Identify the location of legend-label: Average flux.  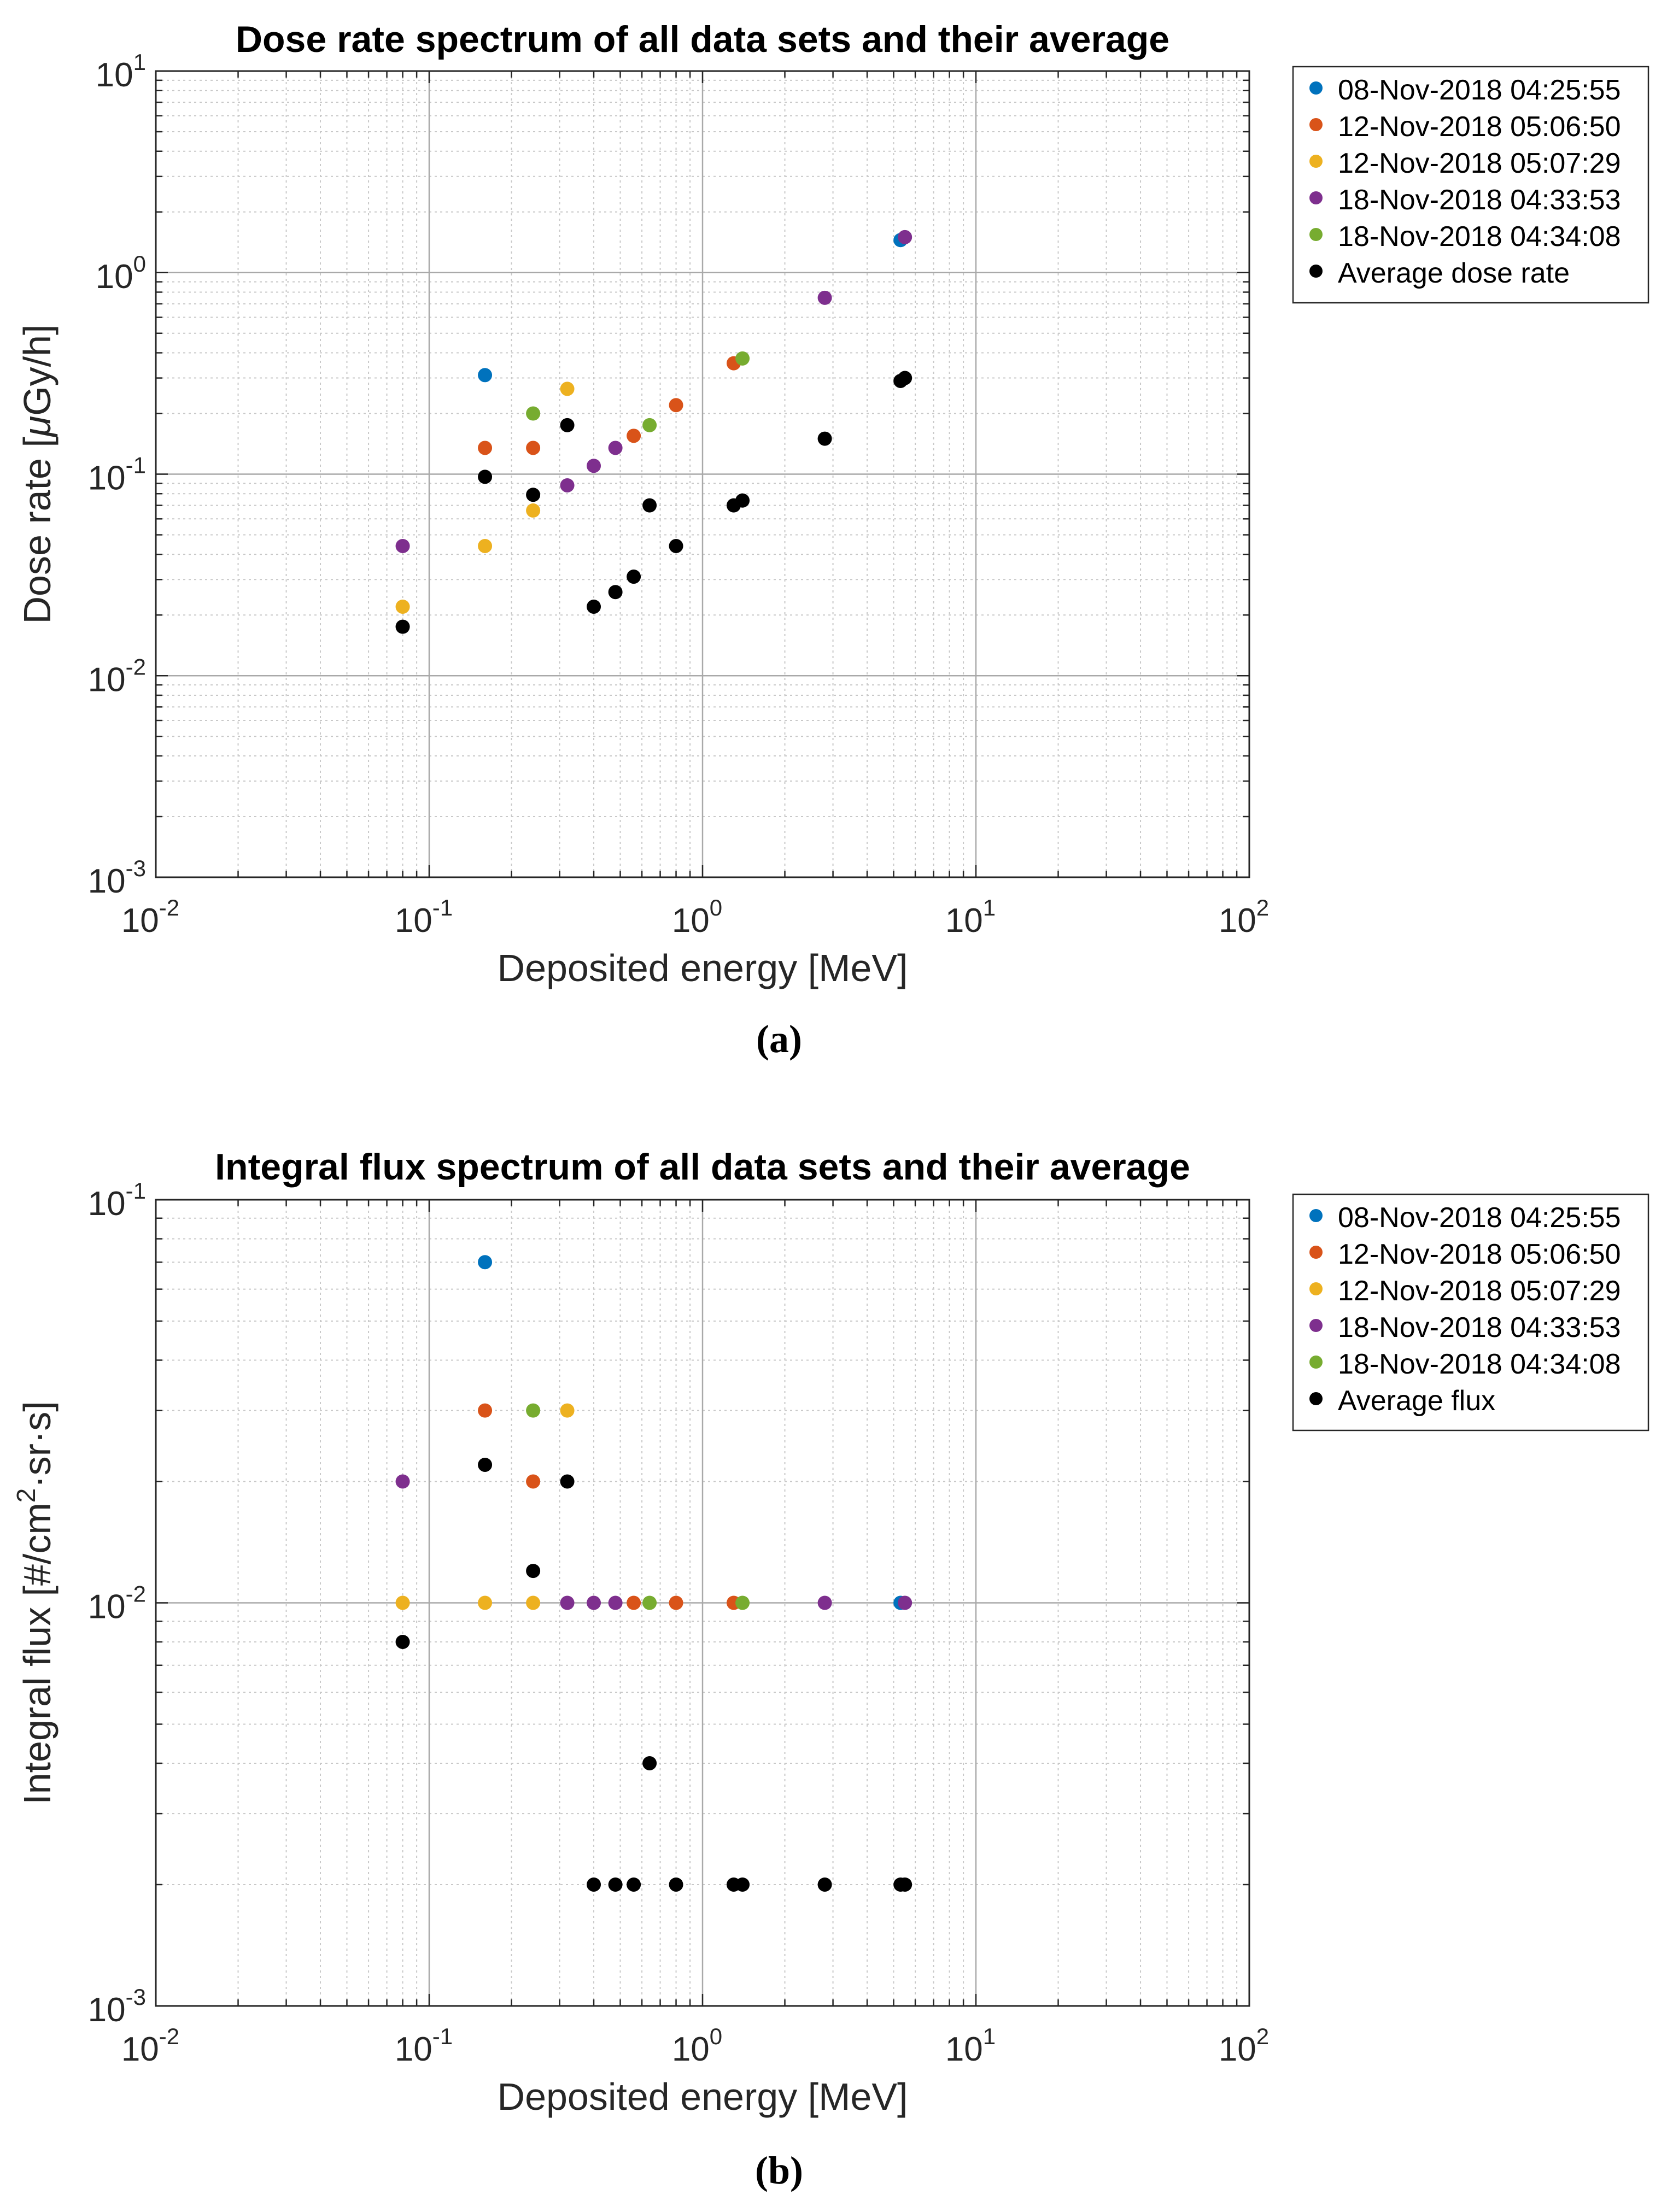
(1416, 1401).